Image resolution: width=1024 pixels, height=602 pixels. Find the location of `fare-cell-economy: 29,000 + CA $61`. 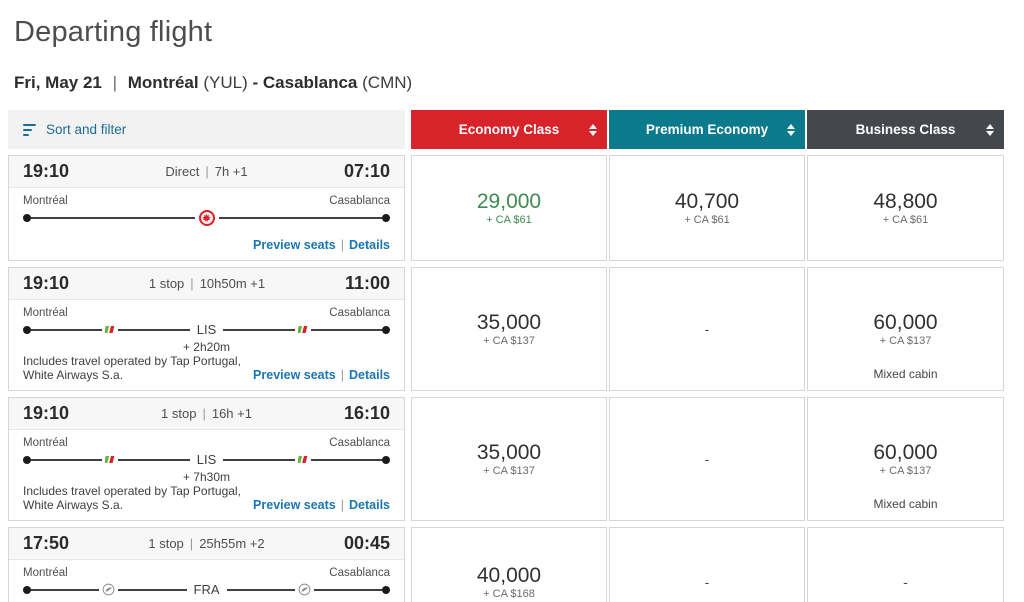

fare-cell-economy: 29,000 + CA $61 is located at coordinates (509, 208).